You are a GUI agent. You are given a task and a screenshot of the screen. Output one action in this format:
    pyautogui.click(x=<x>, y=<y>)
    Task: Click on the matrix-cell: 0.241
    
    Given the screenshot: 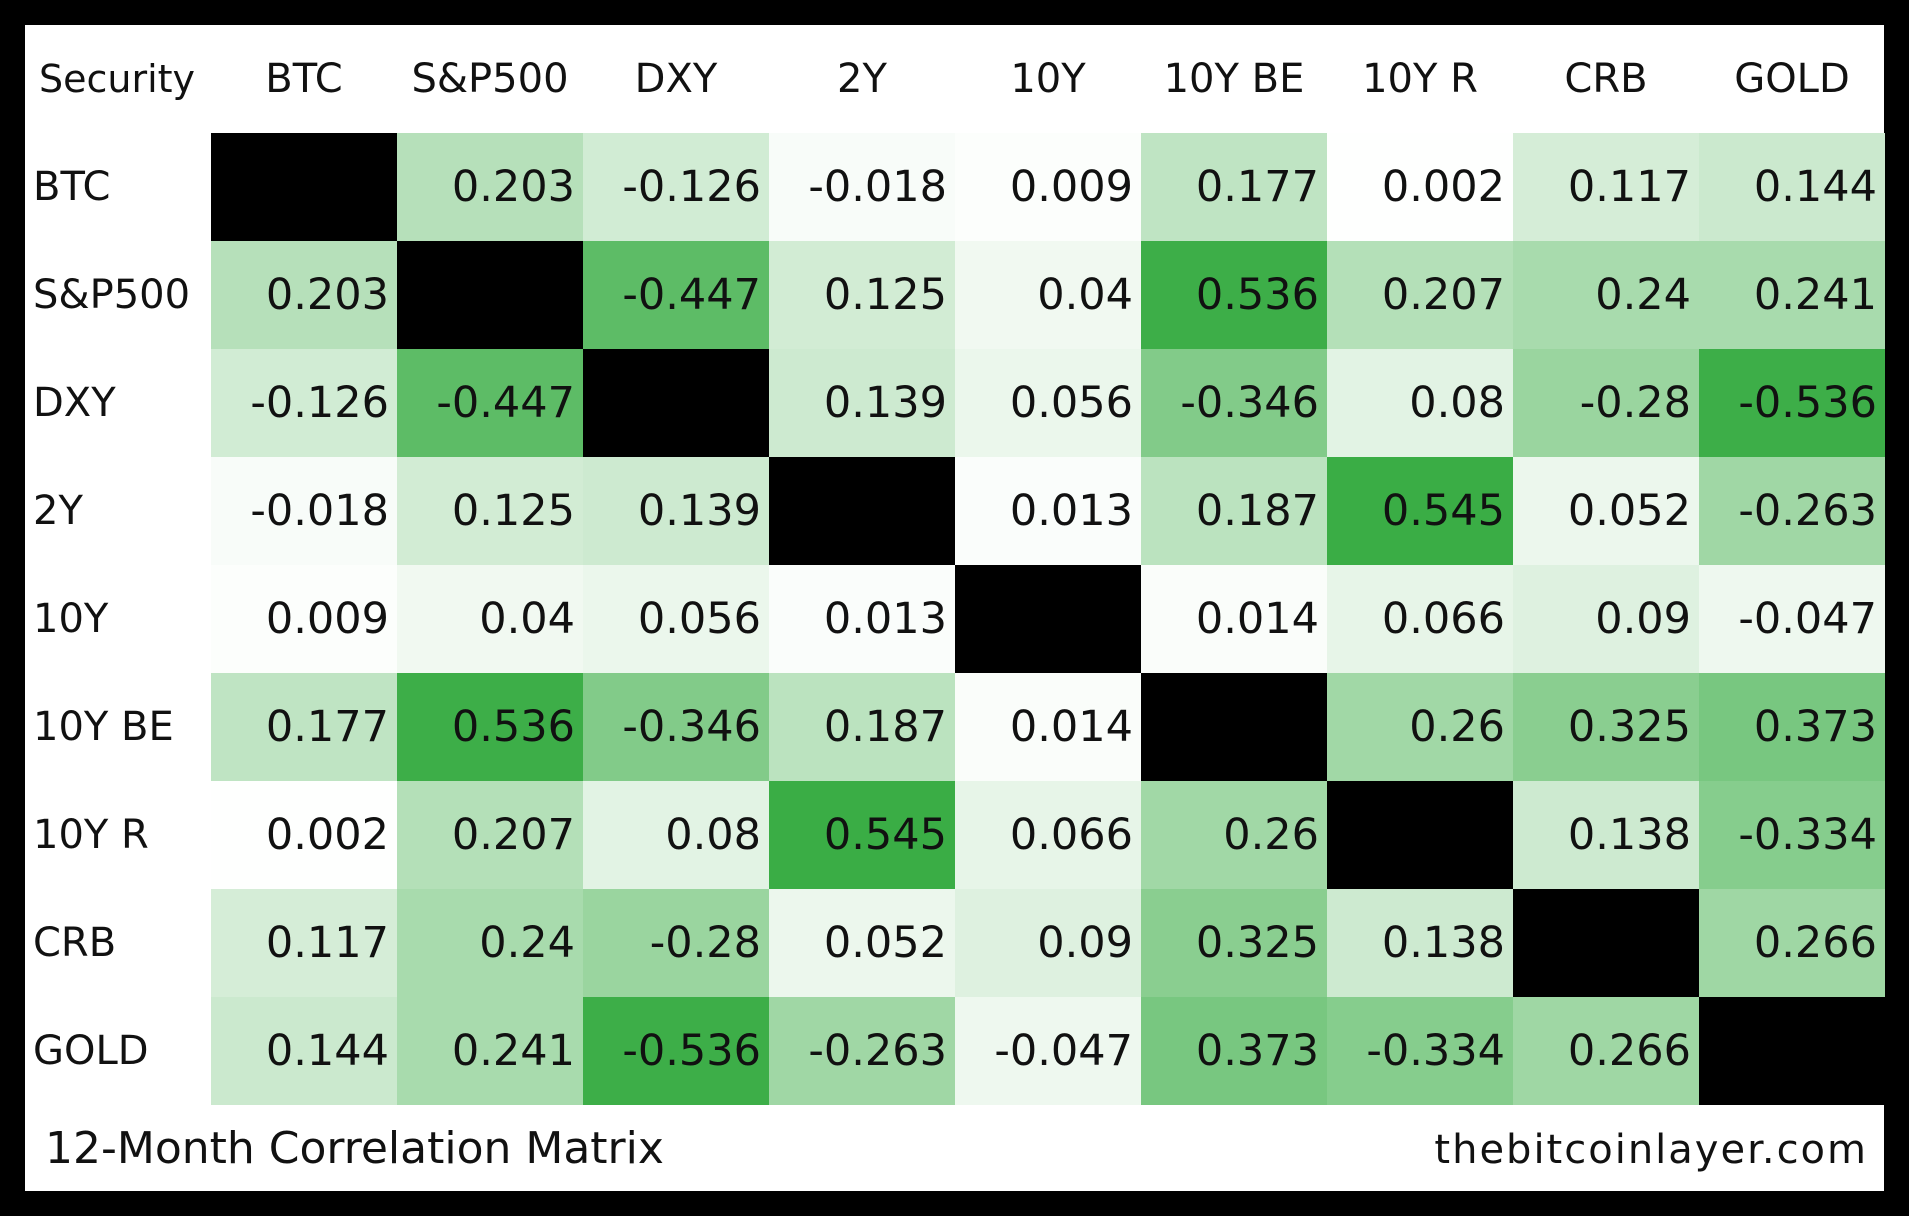 What is the action you would take?
    pyautogui.click(x=490, y=1051)
    